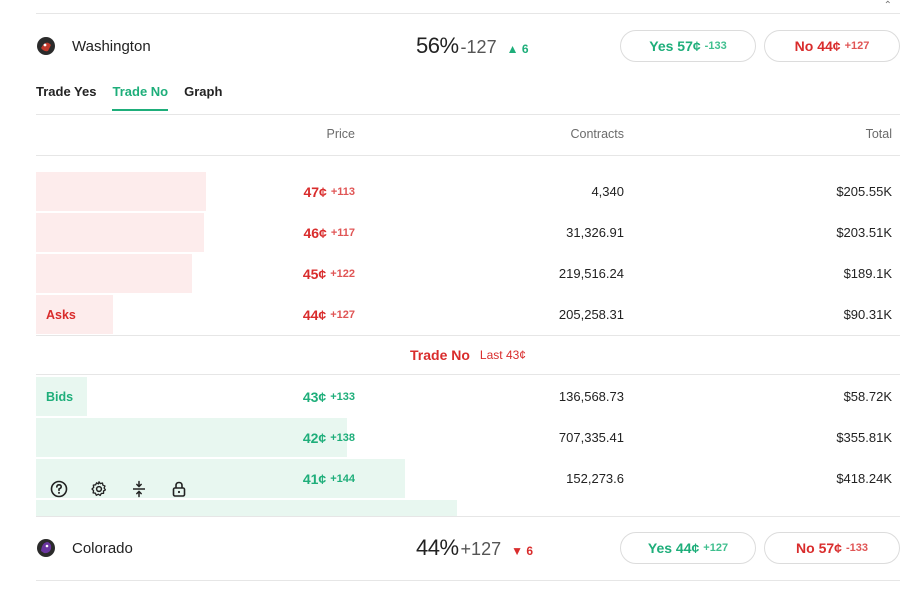  I want to click on gear-icon, so click(99, 489).